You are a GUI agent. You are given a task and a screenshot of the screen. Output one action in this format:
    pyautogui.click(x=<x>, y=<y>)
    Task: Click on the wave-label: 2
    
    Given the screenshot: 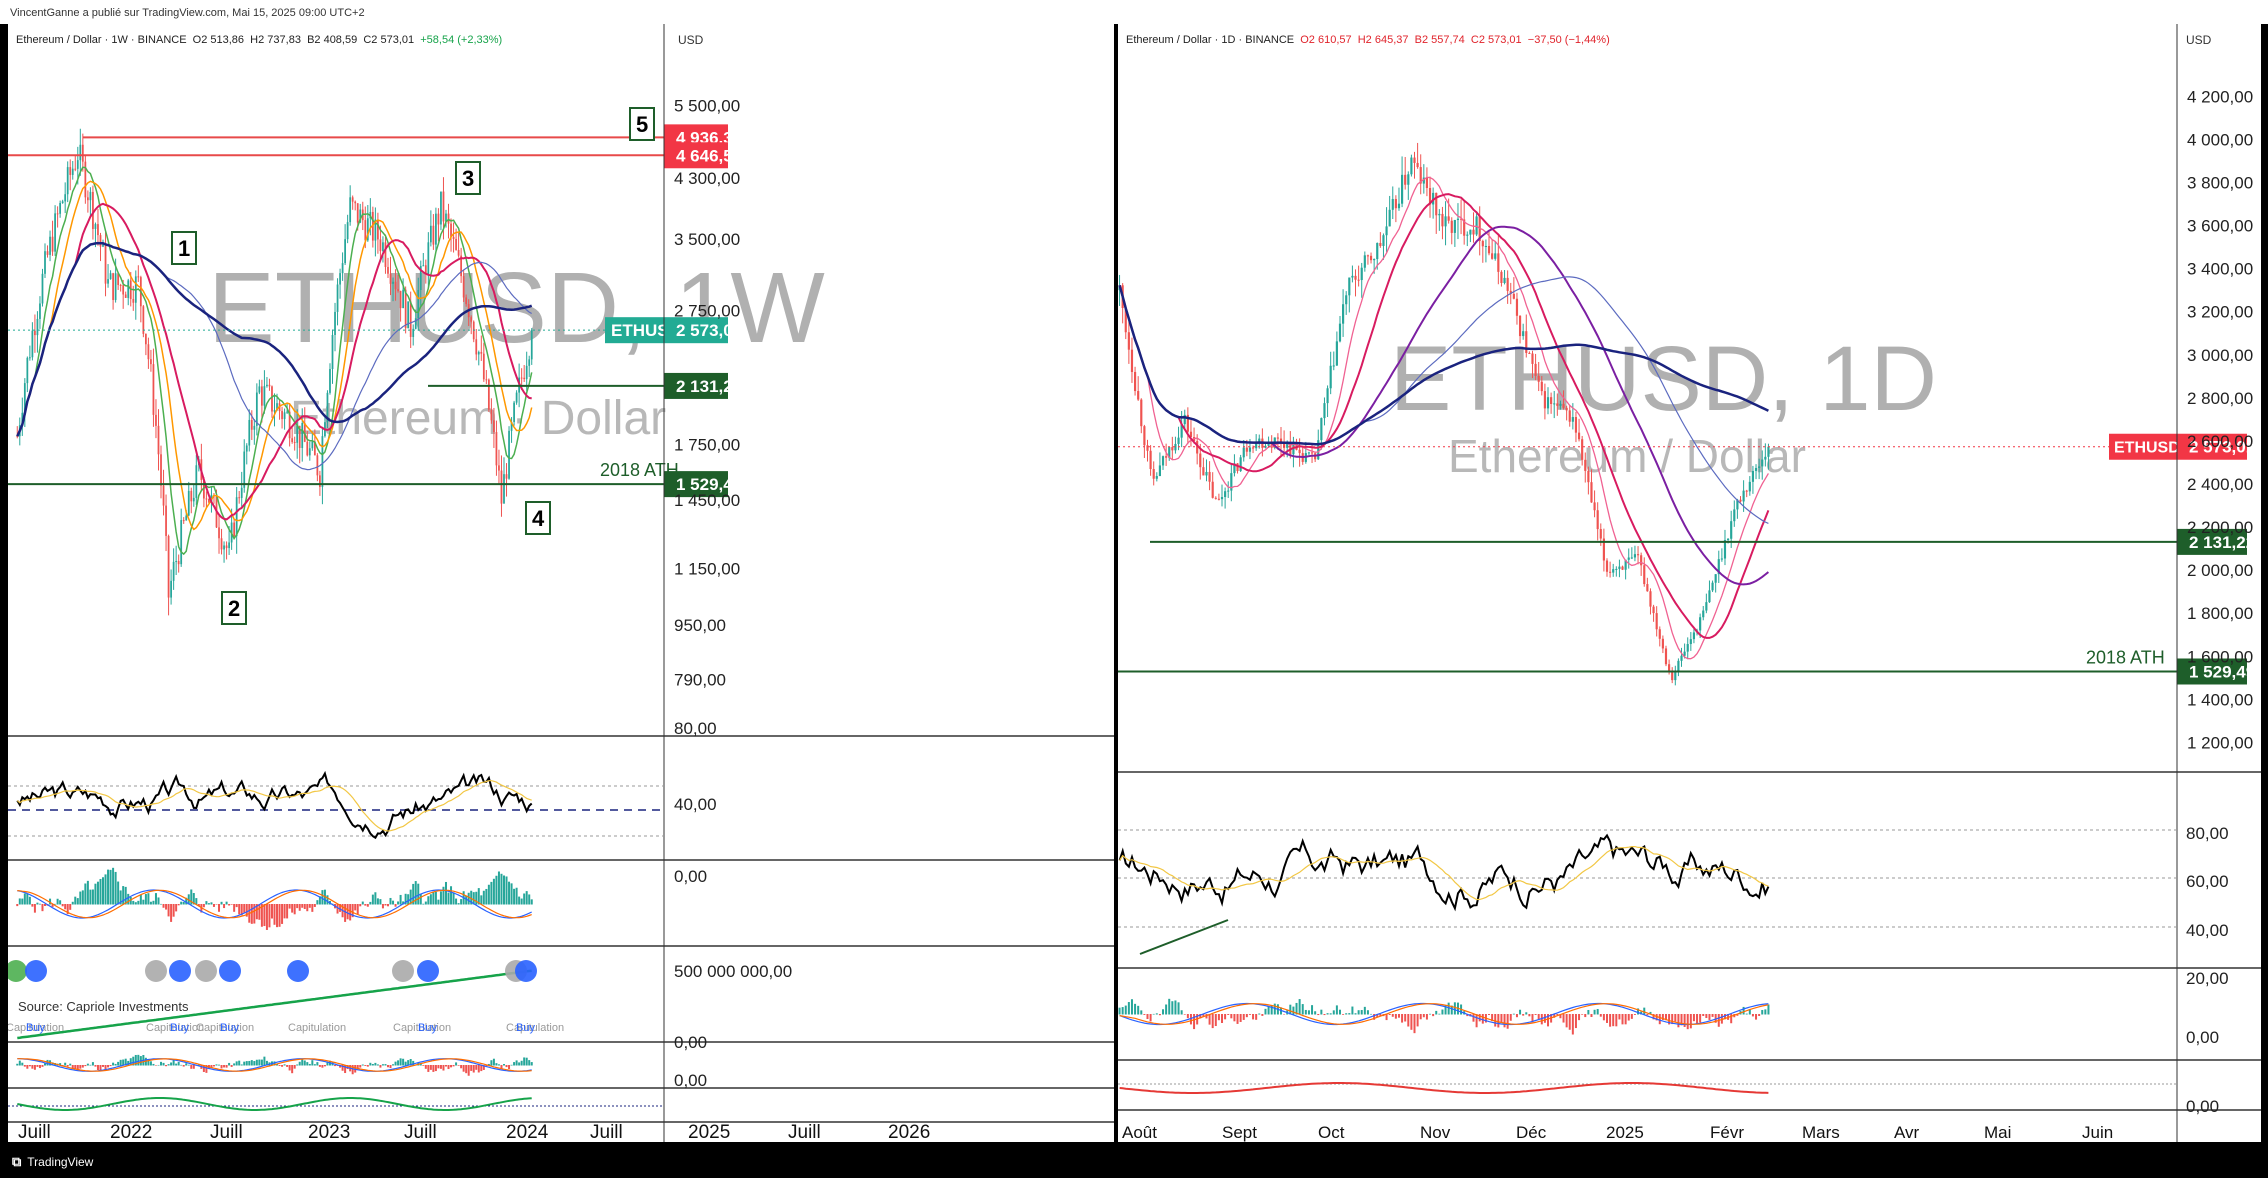 What is the action you would take?
    pyautogui.click(x=234, y=608)
    